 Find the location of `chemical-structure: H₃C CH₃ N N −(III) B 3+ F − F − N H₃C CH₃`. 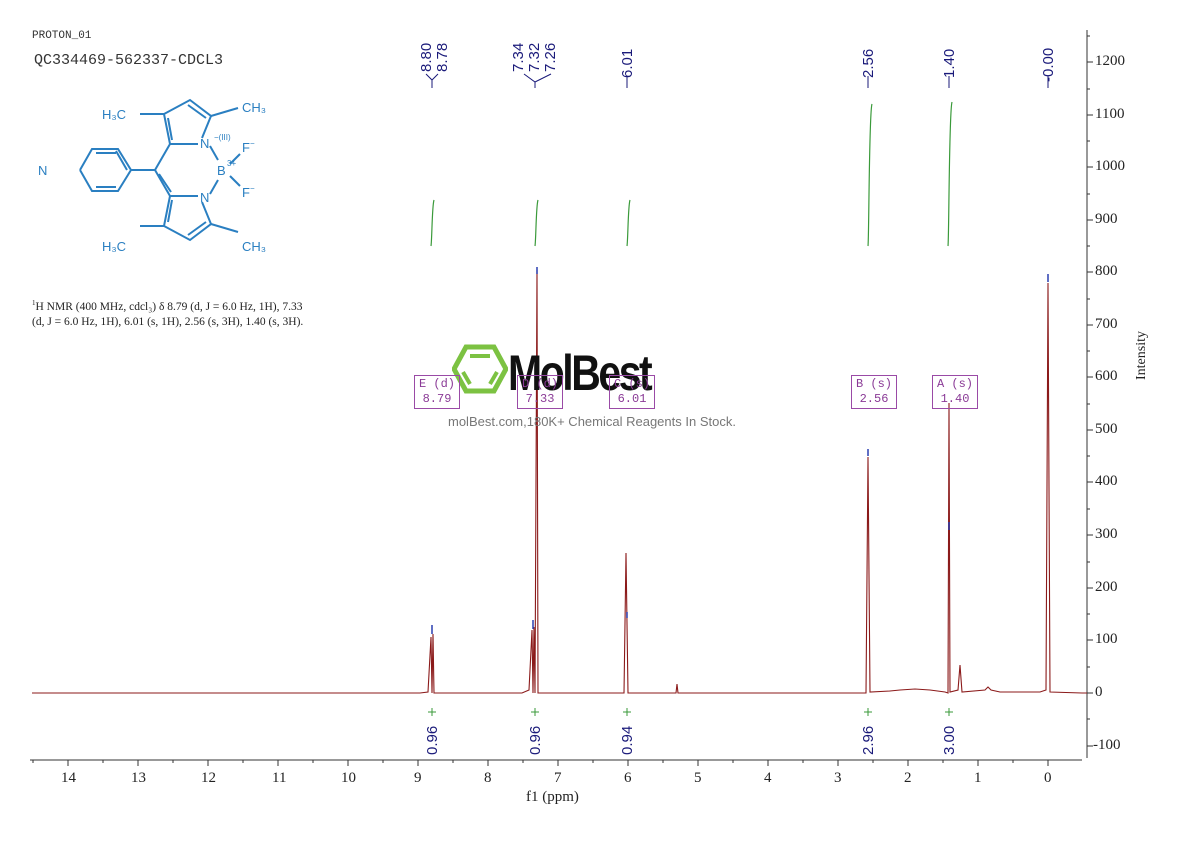

chemical-structure: H₃C CH₃ N N −(III) B 3+ F − F − N H₃C CH₃ is located at coordinates (152, 176).